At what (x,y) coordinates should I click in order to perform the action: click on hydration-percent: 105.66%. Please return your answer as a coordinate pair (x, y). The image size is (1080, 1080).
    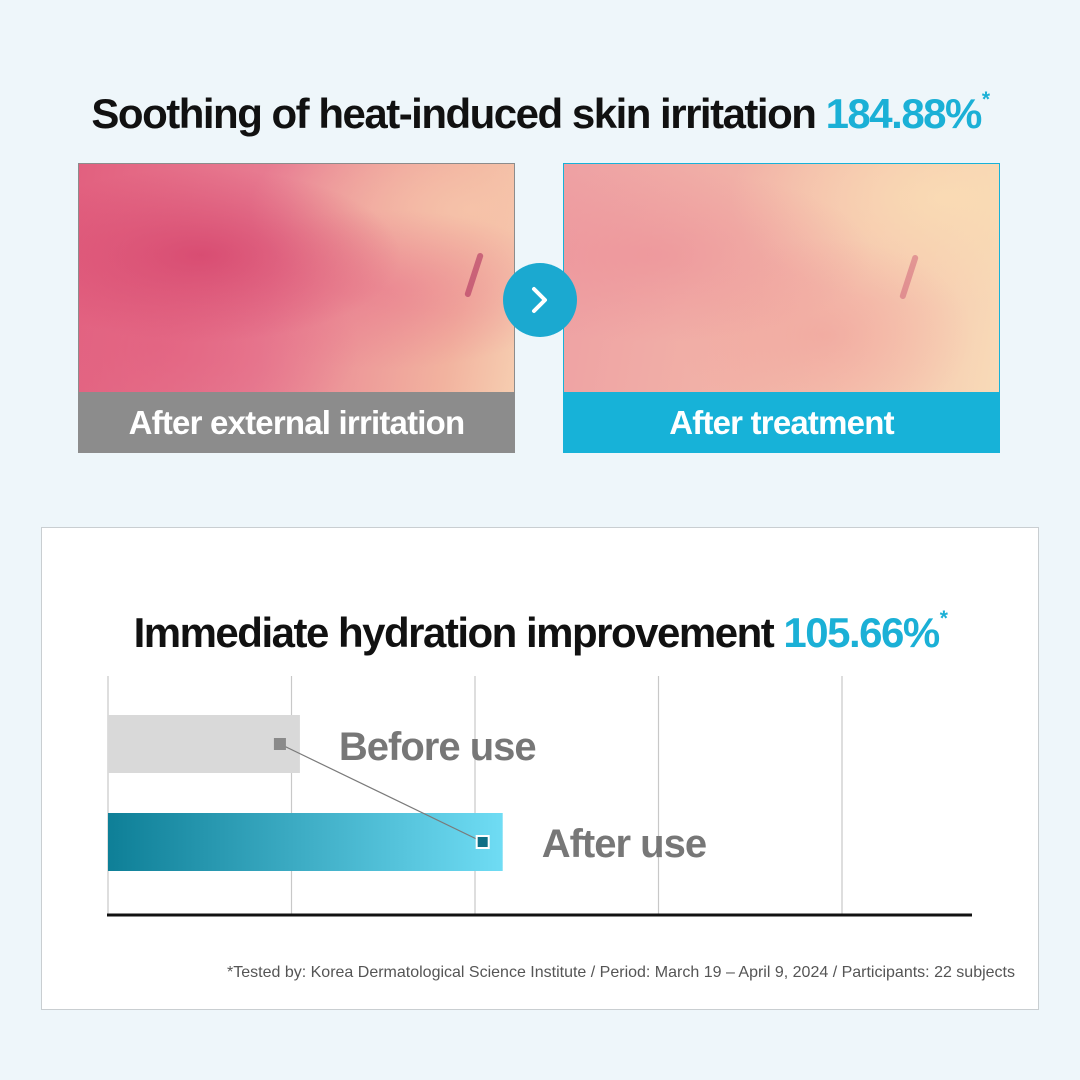
    Looking at the image, I should click on (861, 632).